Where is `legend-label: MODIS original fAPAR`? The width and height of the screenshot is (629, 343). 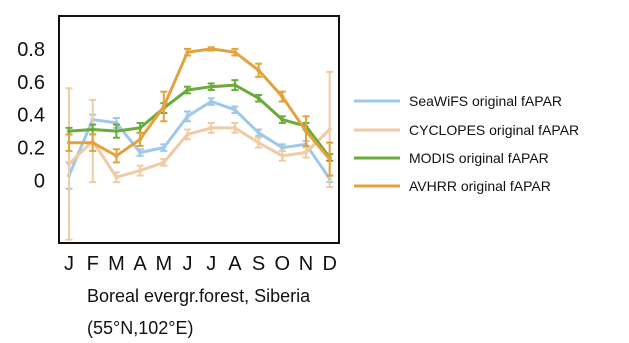 legend-label: MODIS original fAPAR is located at coordinates (479, 158).